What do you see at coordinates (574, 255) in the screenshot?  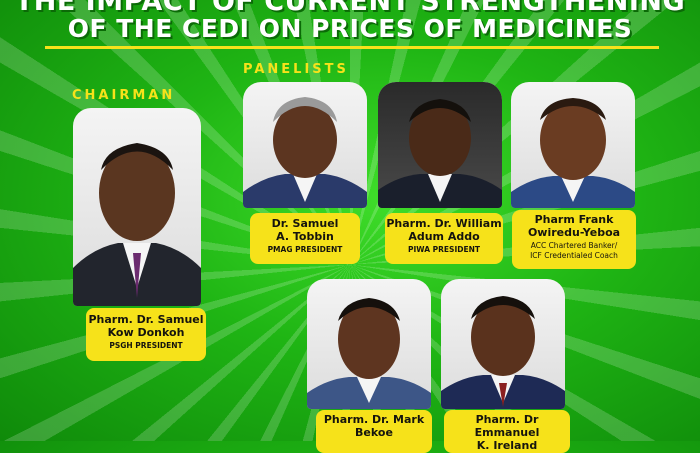 I see `panelist-3-role-line-2: ICF Credentialed Coach` at bounding box center [574, 255].